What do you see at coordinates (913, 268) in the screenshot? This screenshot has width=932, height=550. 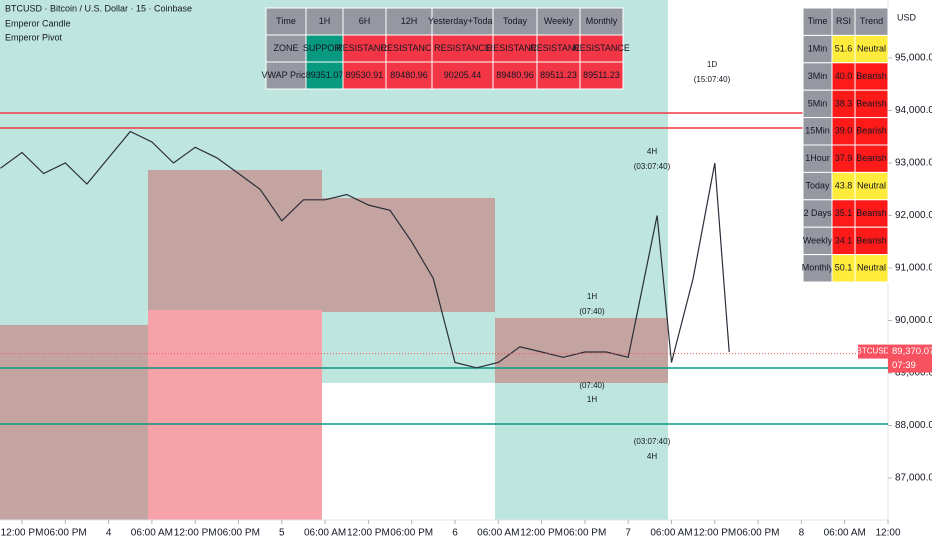 I see `y-tick-label: 91,000.00` at bounding box center [913, 268].